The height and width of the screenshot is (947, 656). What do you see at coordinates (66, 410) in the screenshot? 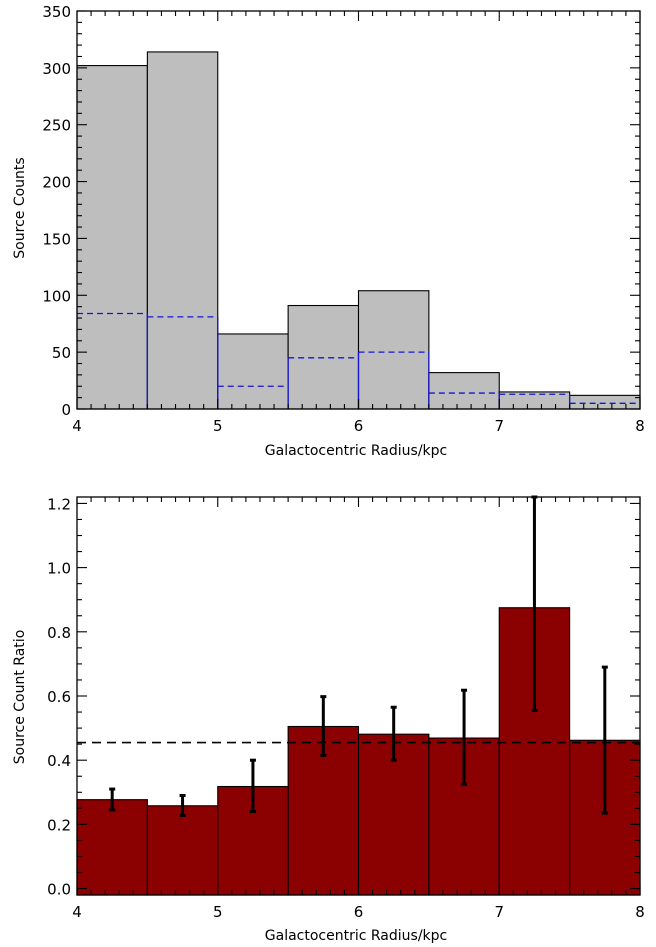
I see `y-tick-label: 0` at bounding box center [66, 410].